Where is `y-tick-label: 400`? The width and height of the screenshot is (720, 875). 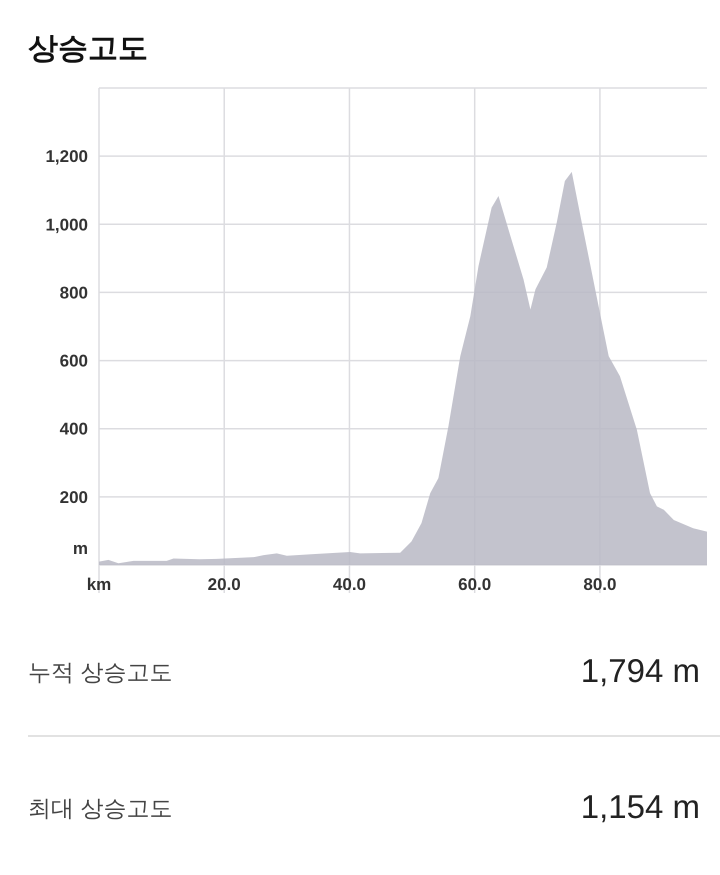 y-tick-label: 400 is located at coordinates (74, 429).